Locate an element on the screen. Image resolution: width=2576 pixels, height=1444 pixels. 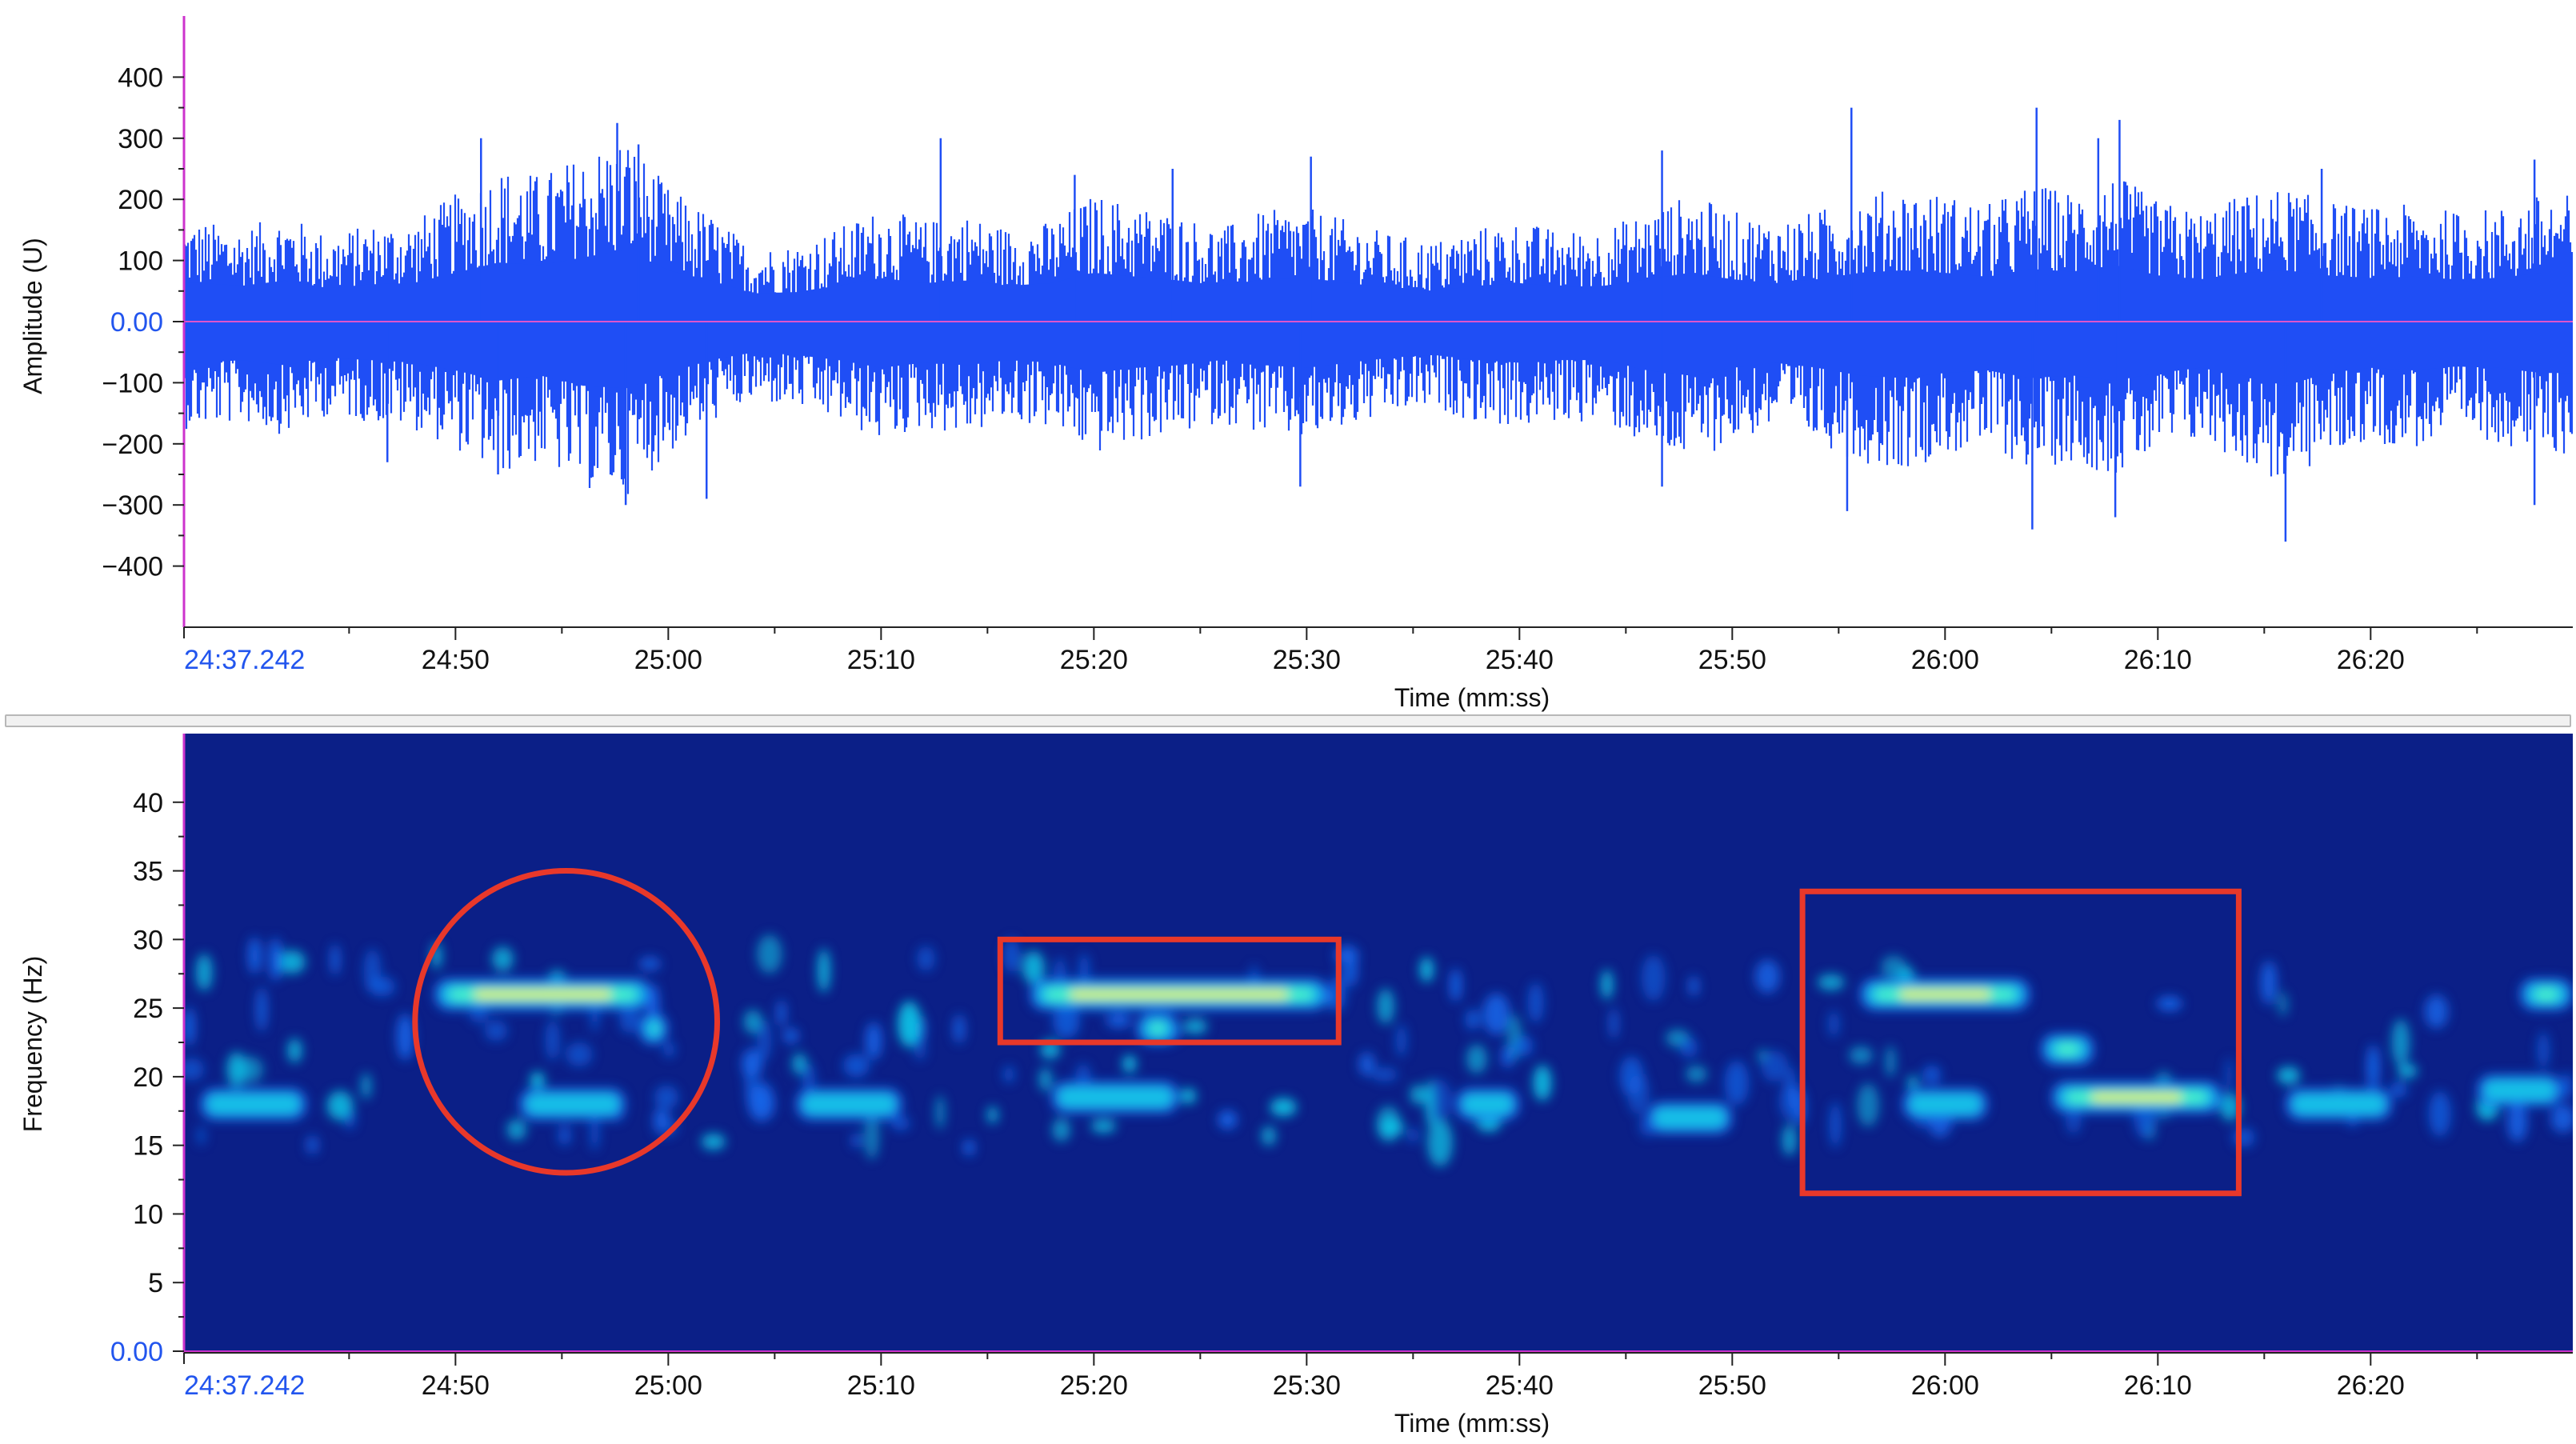
x-tick-label: 25:40 is located at coordinates (1520, 660).